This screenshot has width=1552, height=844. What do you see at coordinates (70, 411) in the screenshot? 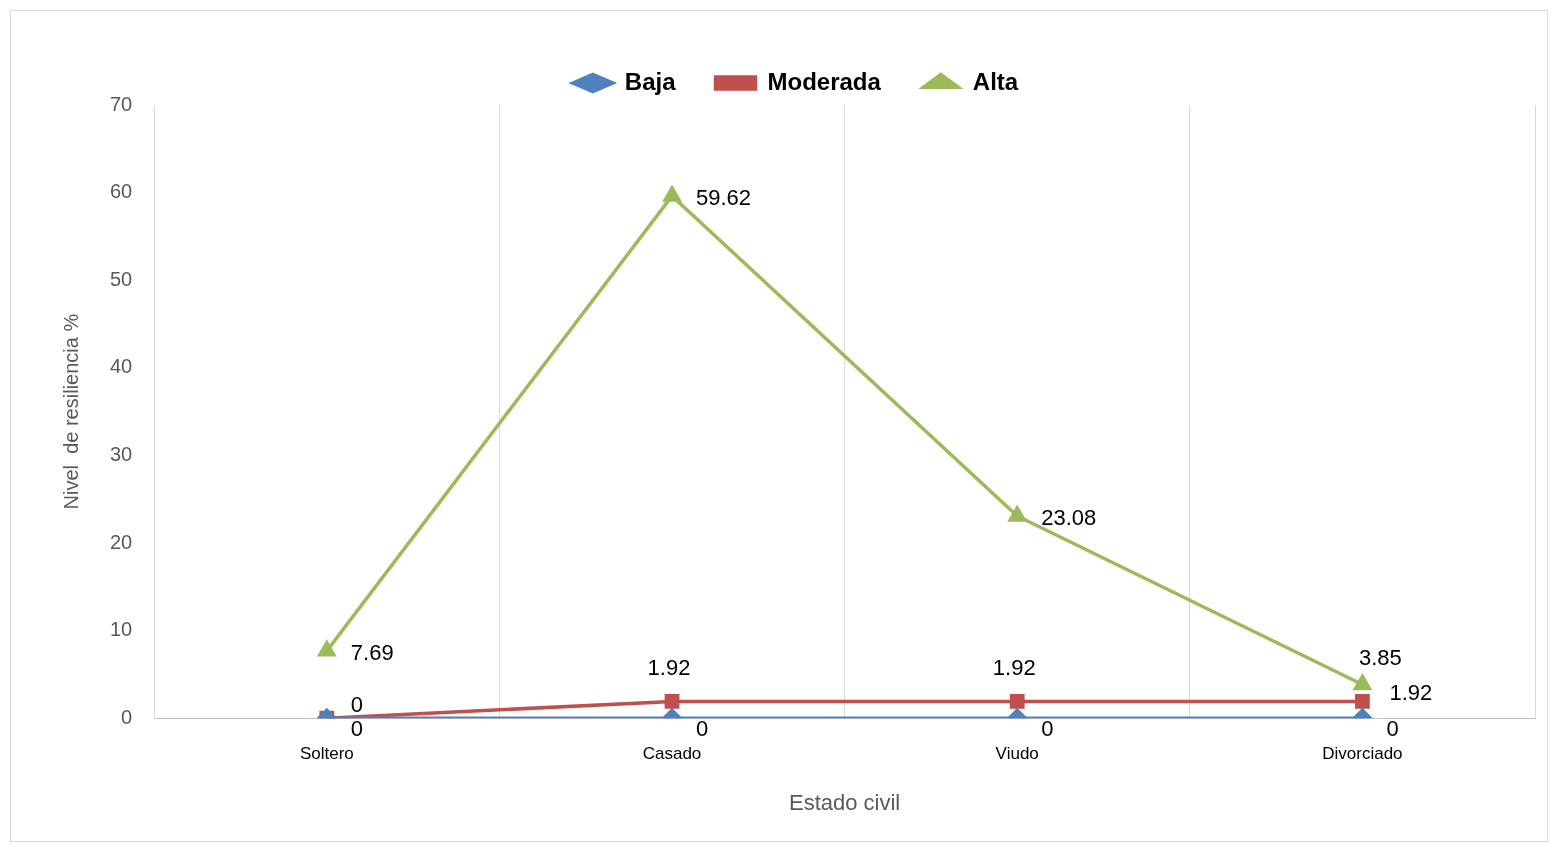
I see `y-axis-title: Nivel de resiliencia %` at bounding box center [70, 411].